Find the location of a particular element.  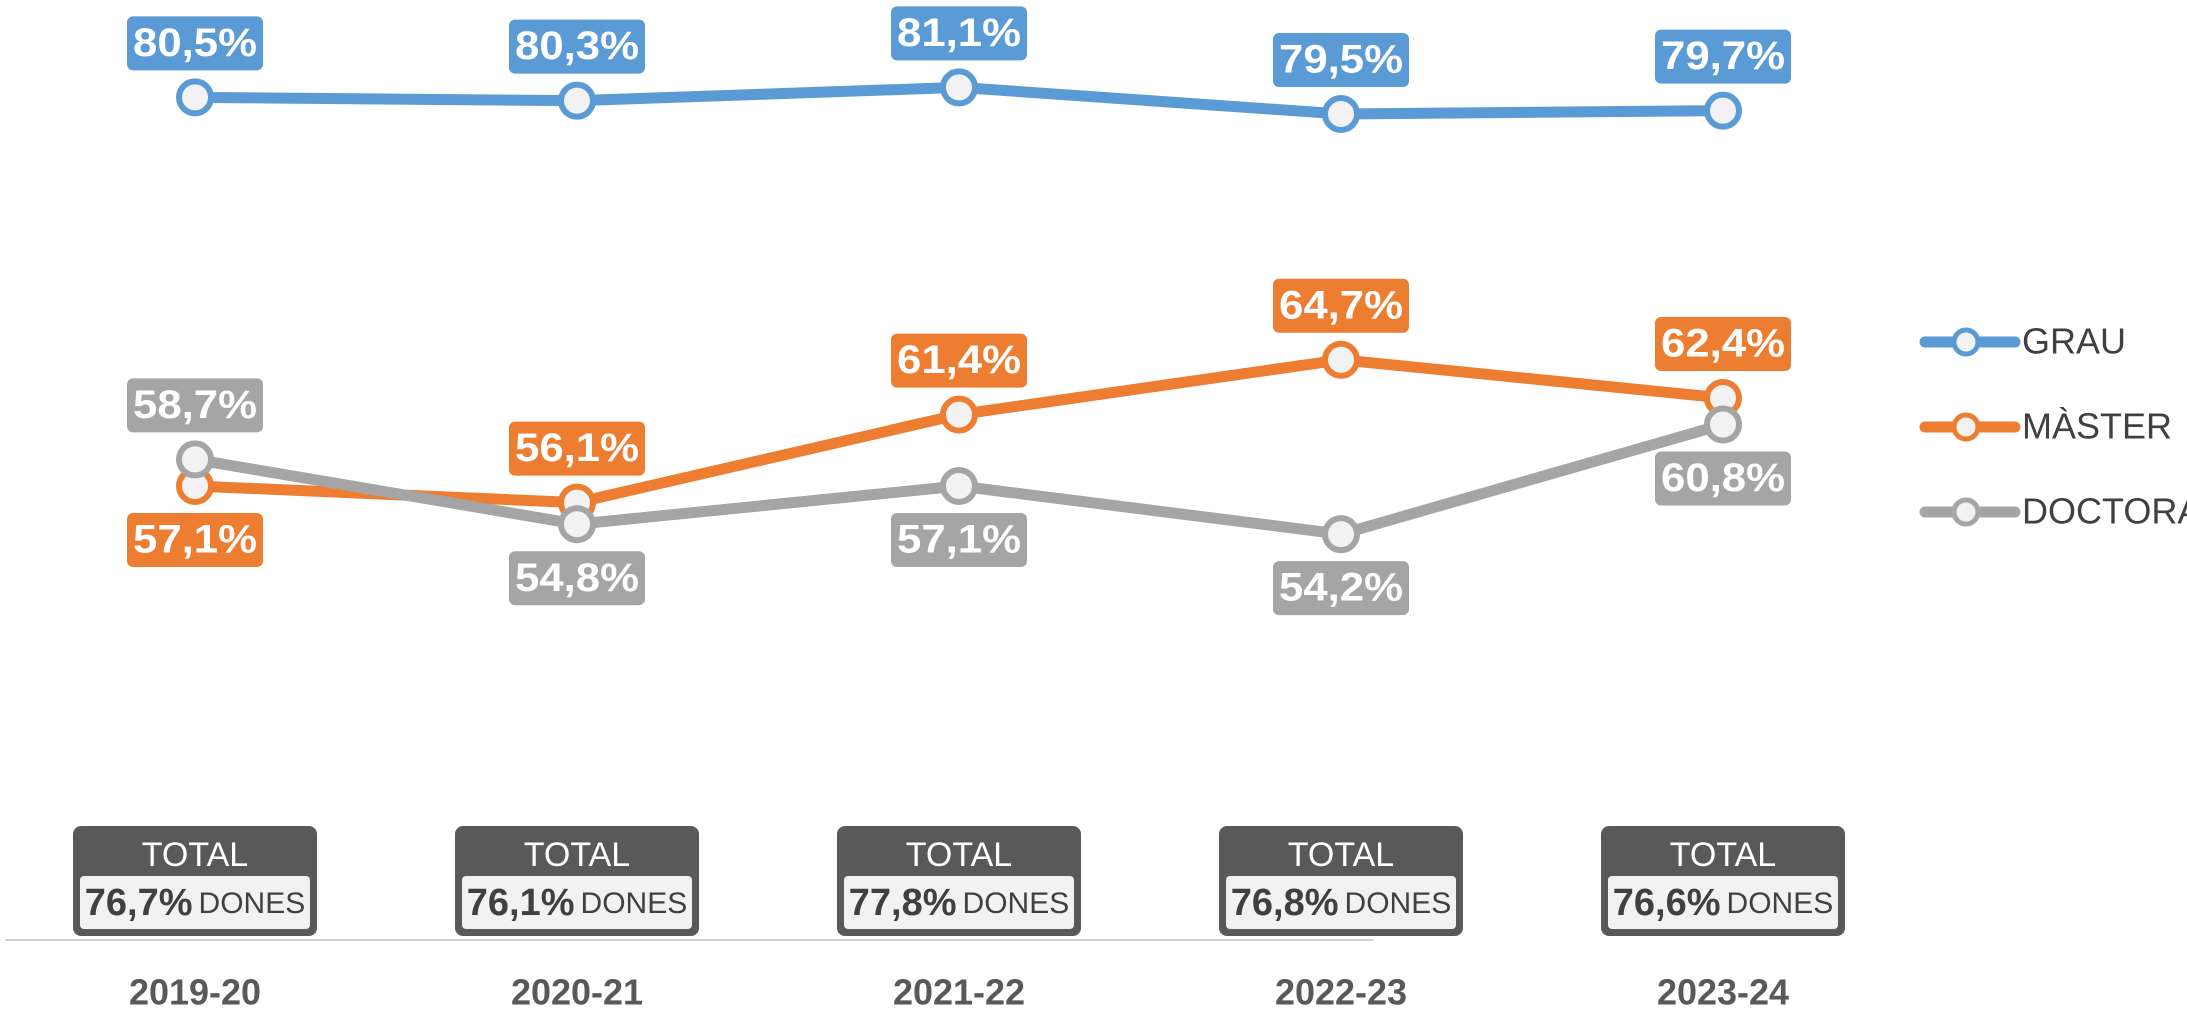

data-label: 62,4% is located at coordinates (1723, 344).